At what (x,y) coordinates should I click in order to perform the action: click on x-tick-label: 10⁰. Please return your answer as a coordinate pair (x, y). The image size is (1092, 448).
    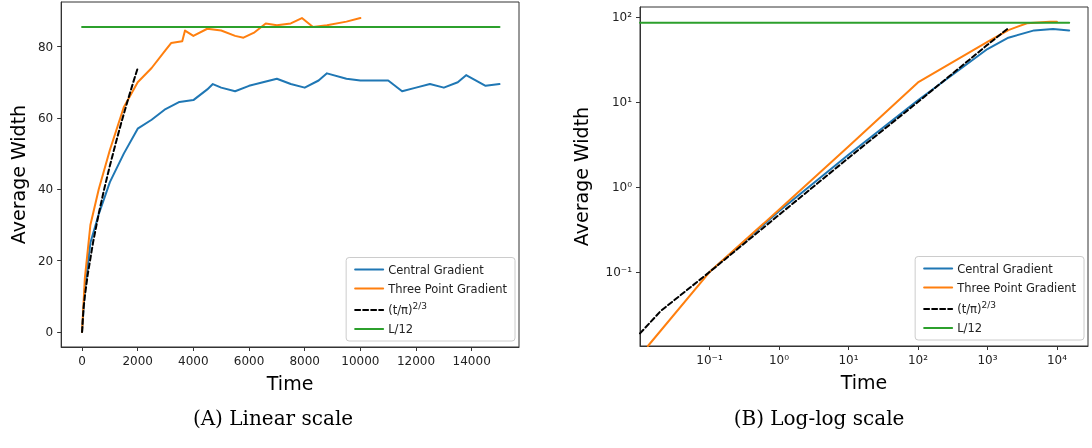
    Looking at the image, I should click on (779, 360).